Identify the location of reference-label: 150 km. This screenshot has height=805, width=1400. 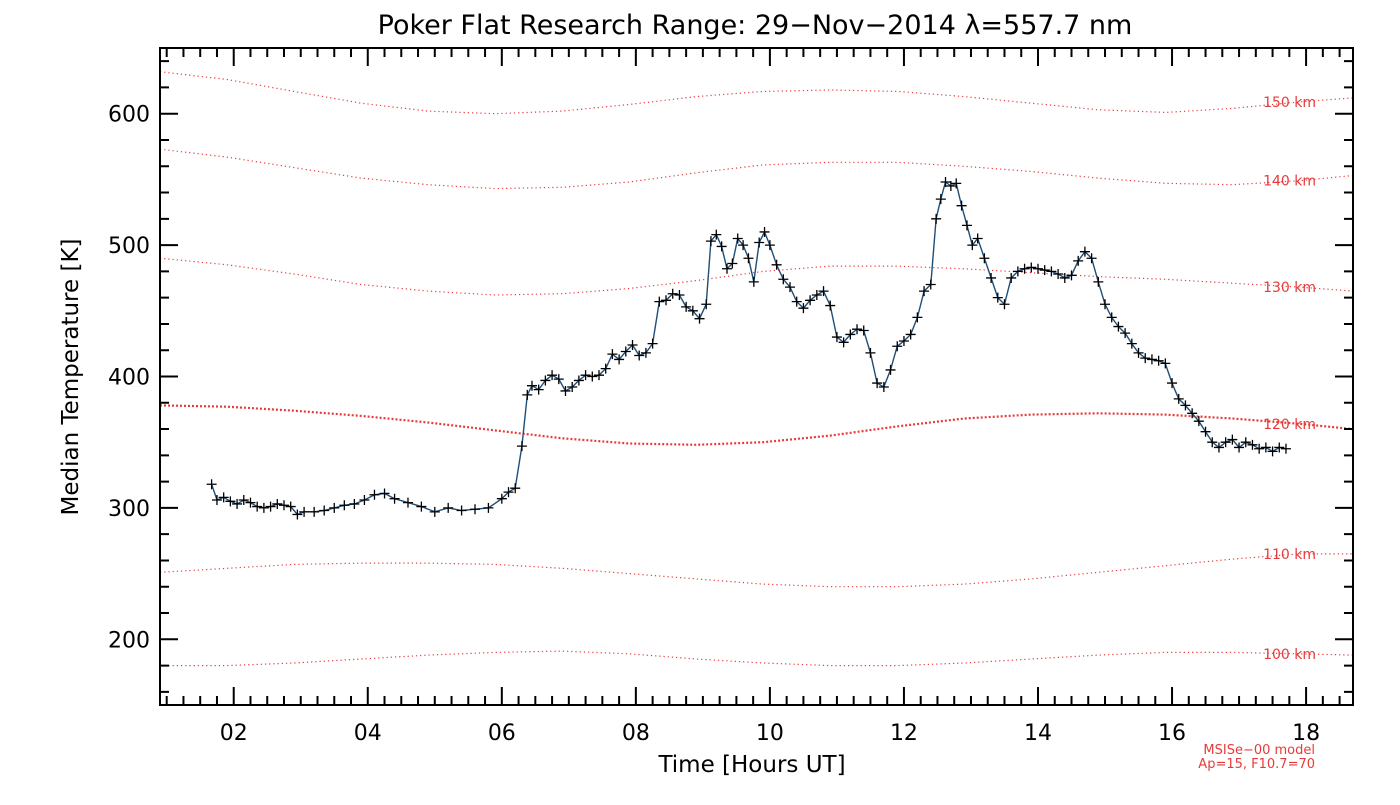
(1289, 103).